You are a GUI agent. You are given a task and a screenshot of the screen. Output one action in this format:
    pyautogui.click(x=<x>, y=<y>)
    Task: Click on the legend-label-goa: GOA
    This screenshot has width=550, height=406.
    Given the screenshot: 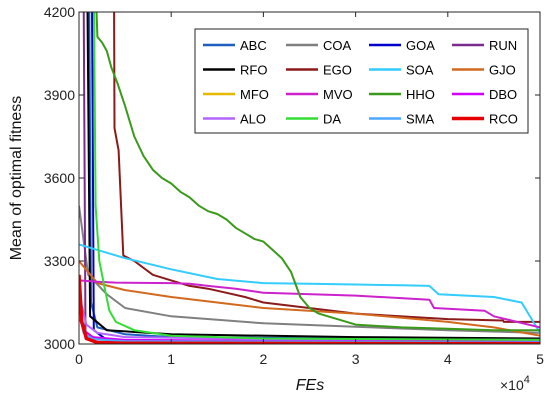 What is the action you would take?
    pyautogui.click(x=420, y=45)
    